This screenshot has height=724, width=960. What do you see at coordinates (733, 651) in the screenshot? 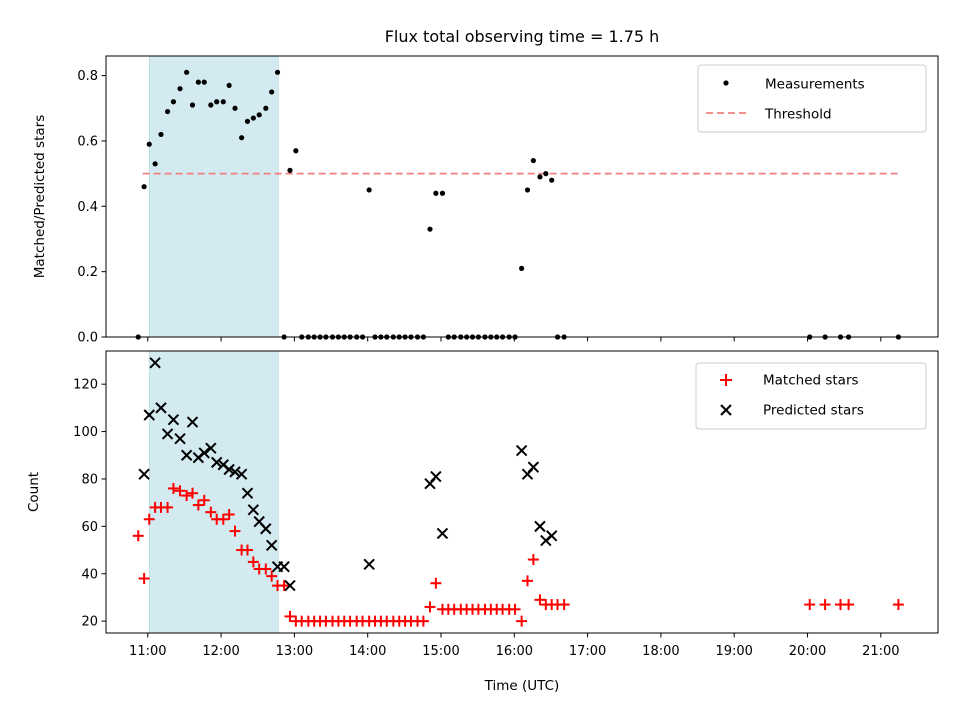
I see `x-tick-label: 19:00` at bounding box center [733, 651].